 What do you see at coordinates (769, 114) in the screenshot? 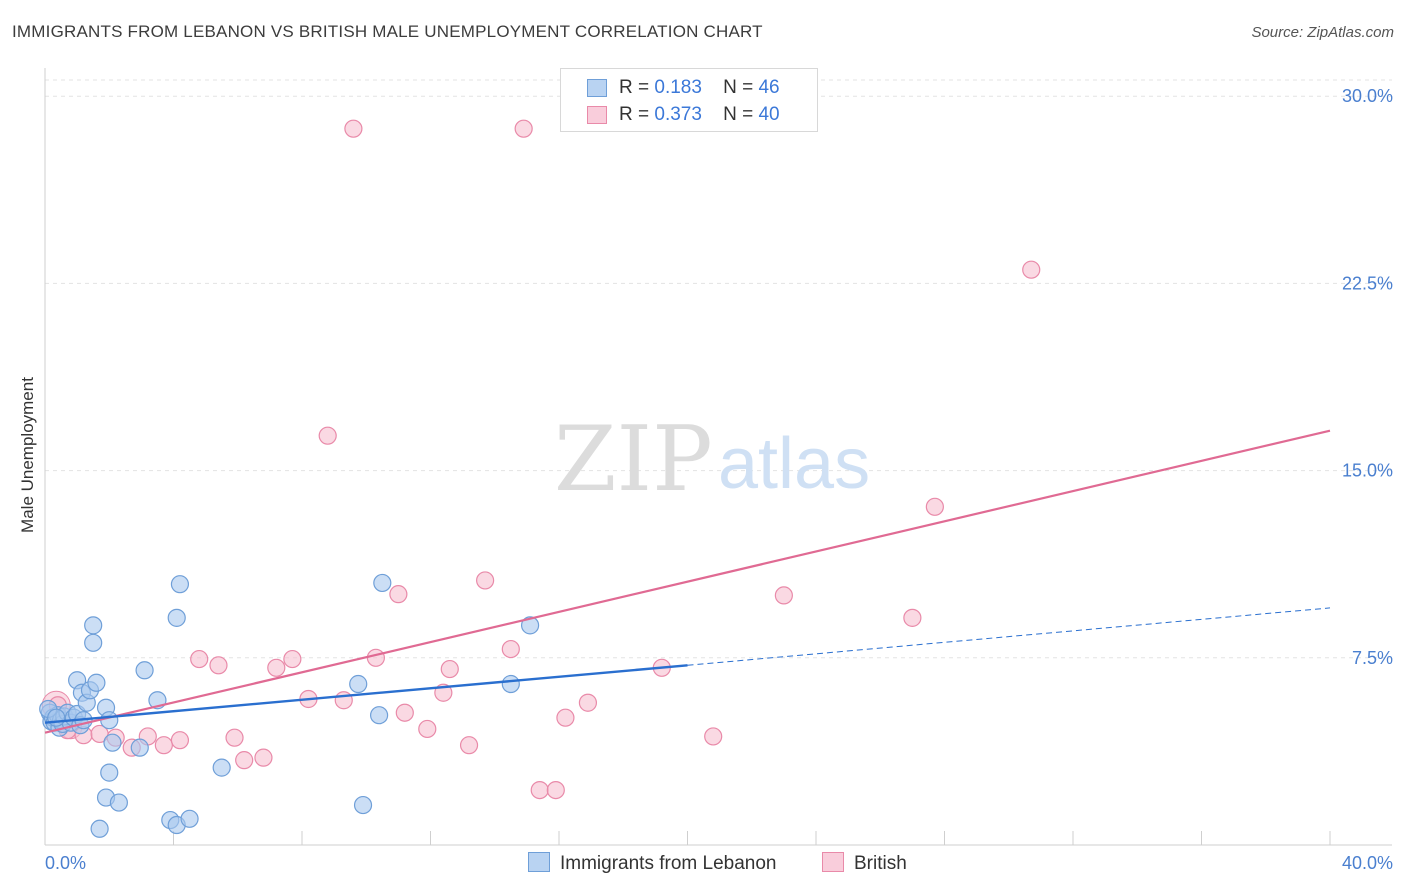
I see `legend-n-value: 40` at bounding box center [769, 114].